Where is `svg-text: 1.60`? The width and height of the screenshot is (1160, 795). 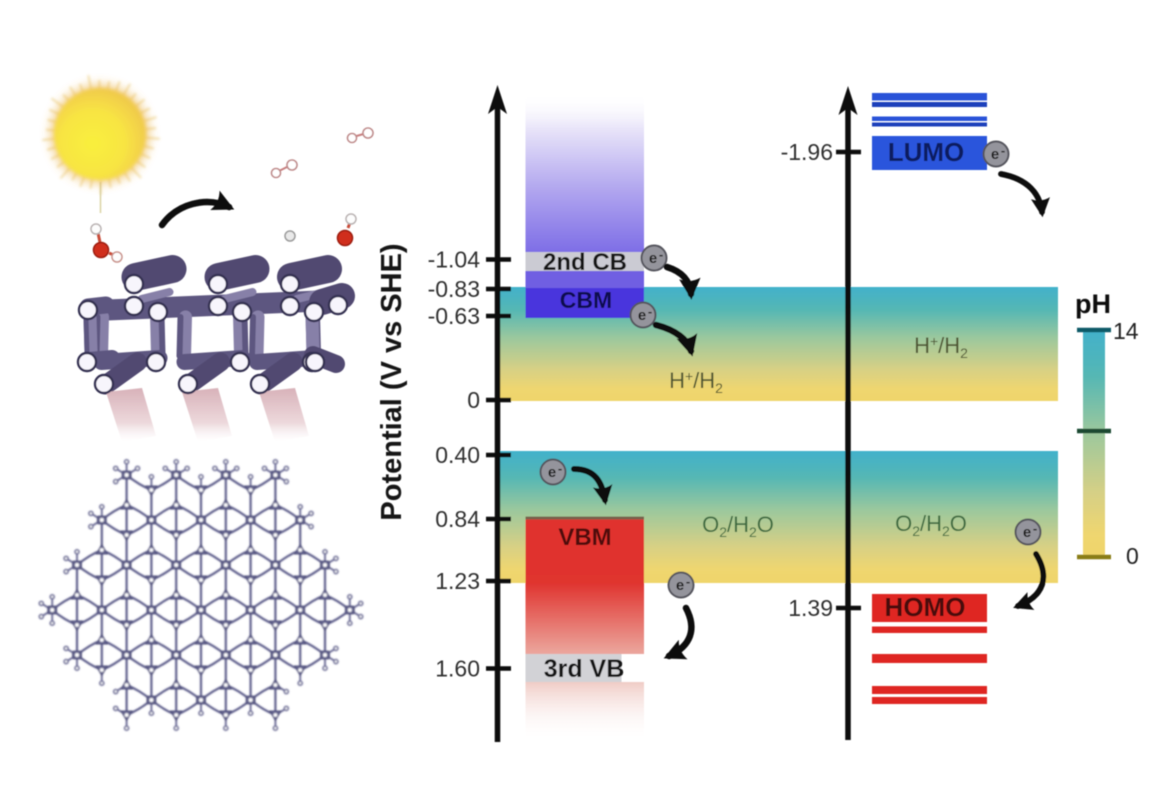
svg-text: 1.60 is located at coordinates (457, 669).